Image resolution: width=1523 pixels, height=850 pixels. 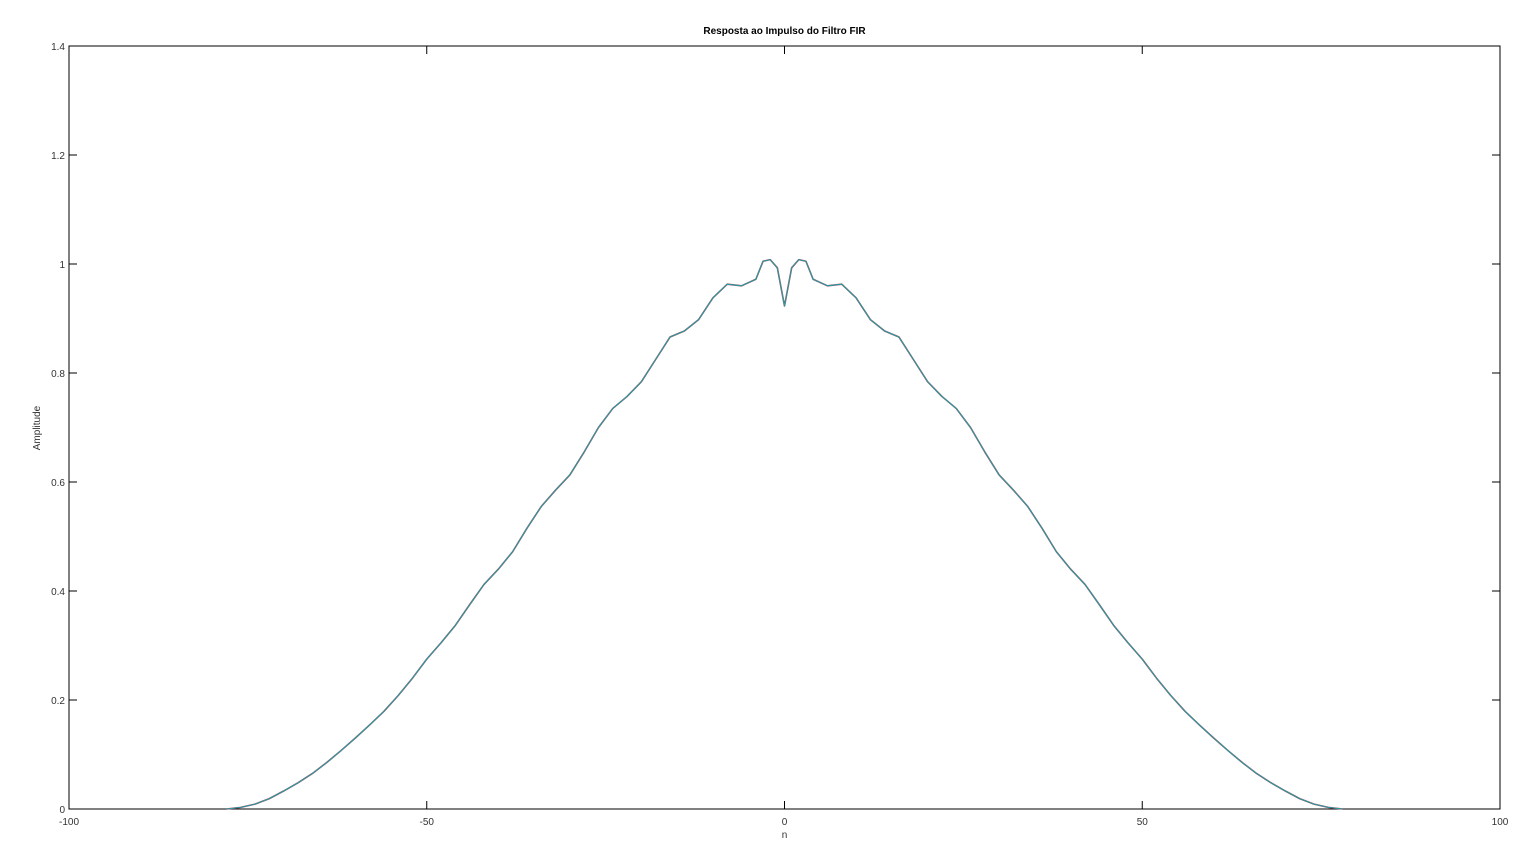 What do you see at coordinates (58, 156) in the screenshot?
I see `y-tick-label: 1.2` at bounding box center [58, 156].